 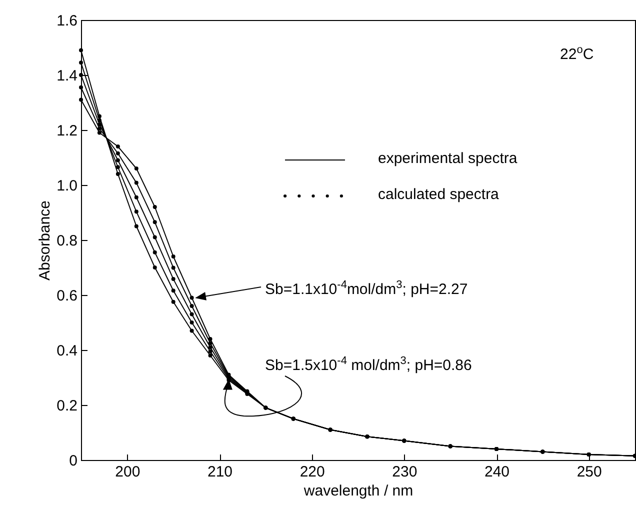 I want to click on x-tick-label: 230, so click(x=405, y=472).